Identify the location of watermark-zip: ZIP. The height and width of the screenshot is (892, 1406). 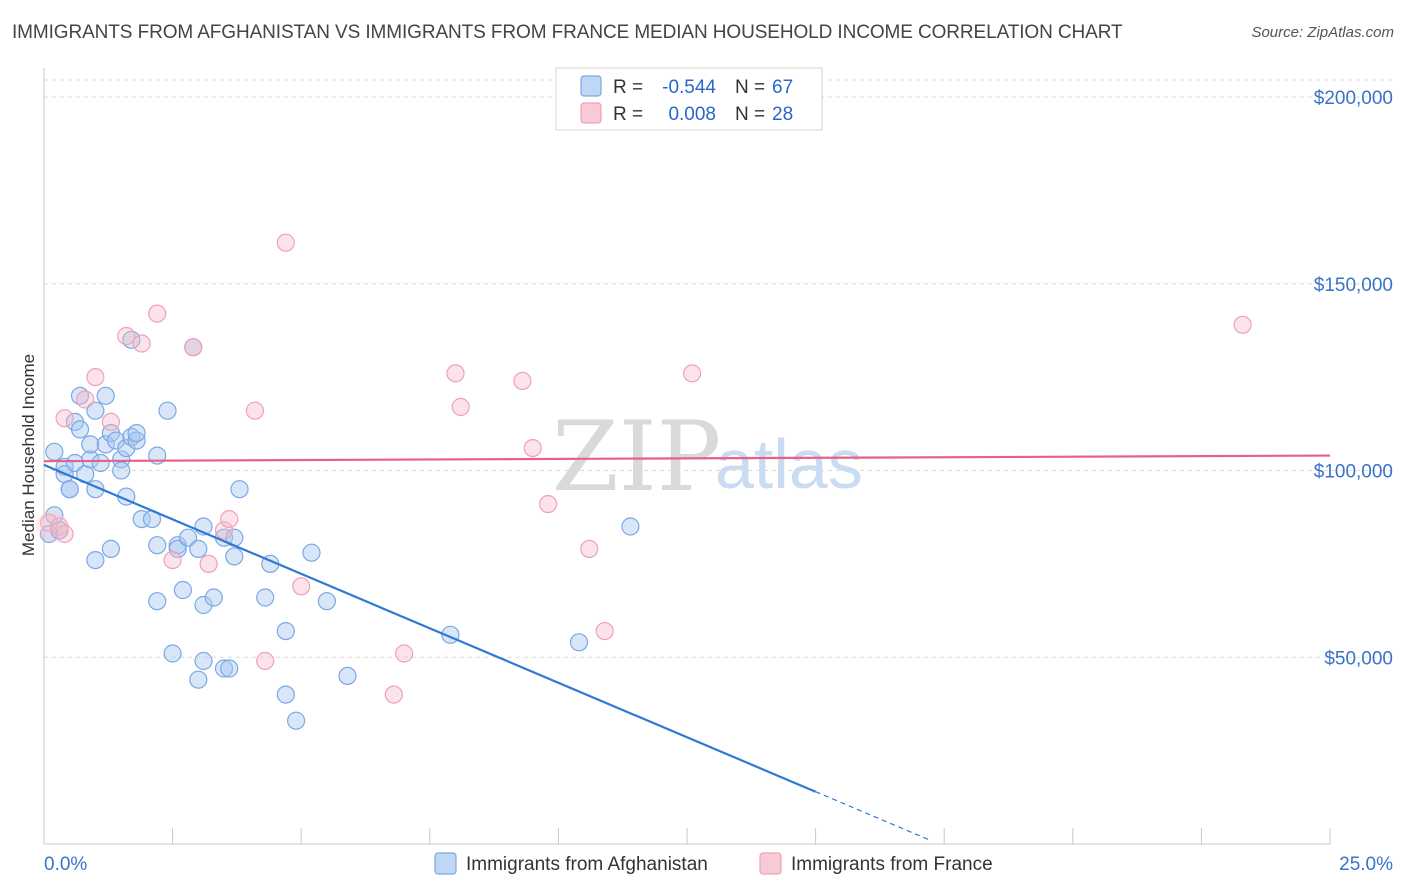
(636, 457).